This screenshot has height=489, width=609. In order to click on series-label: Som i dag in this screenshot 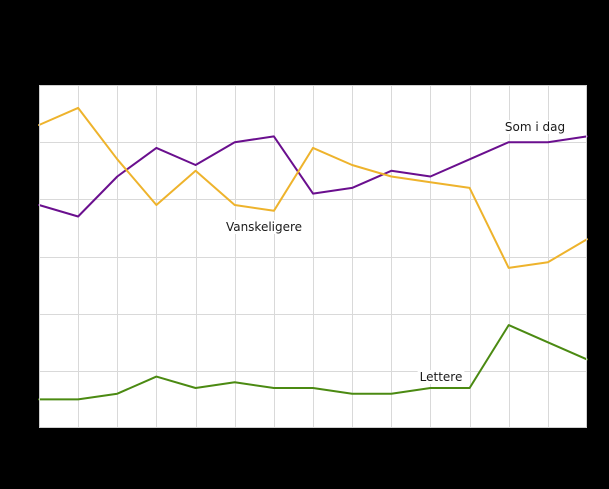, I will do `click(535, 127)`.